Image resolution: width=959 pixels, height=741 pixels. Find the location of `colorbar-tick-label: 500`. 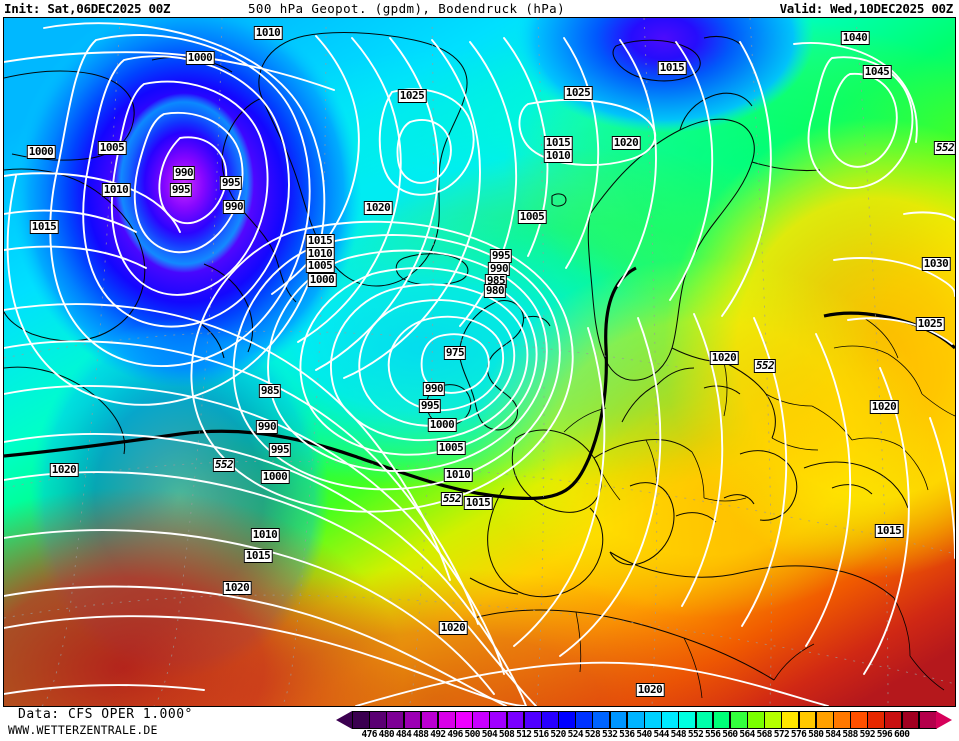

colorbar-tick-label: 500 is located at coordinates (472, 734).